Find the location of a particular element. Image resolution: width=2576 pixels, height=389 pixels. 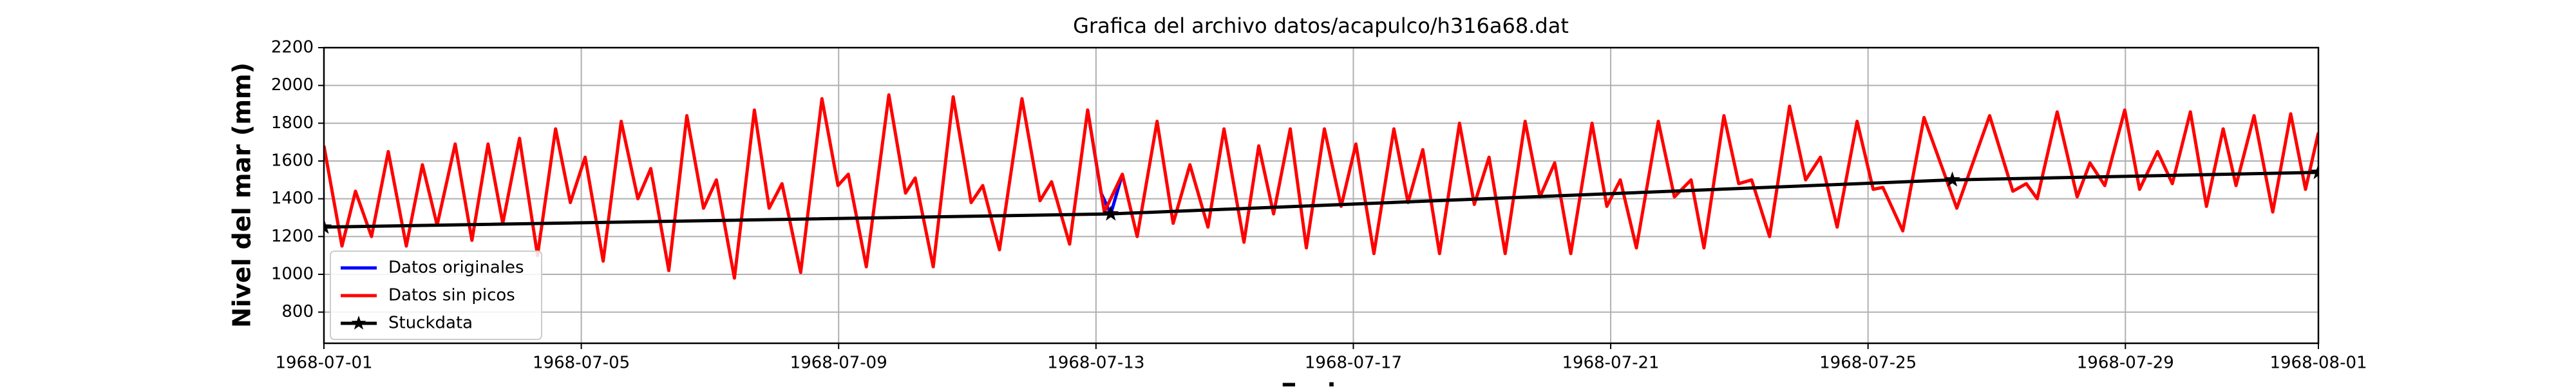

legend-label: Stuckdata is located at coordinates (431, 323).